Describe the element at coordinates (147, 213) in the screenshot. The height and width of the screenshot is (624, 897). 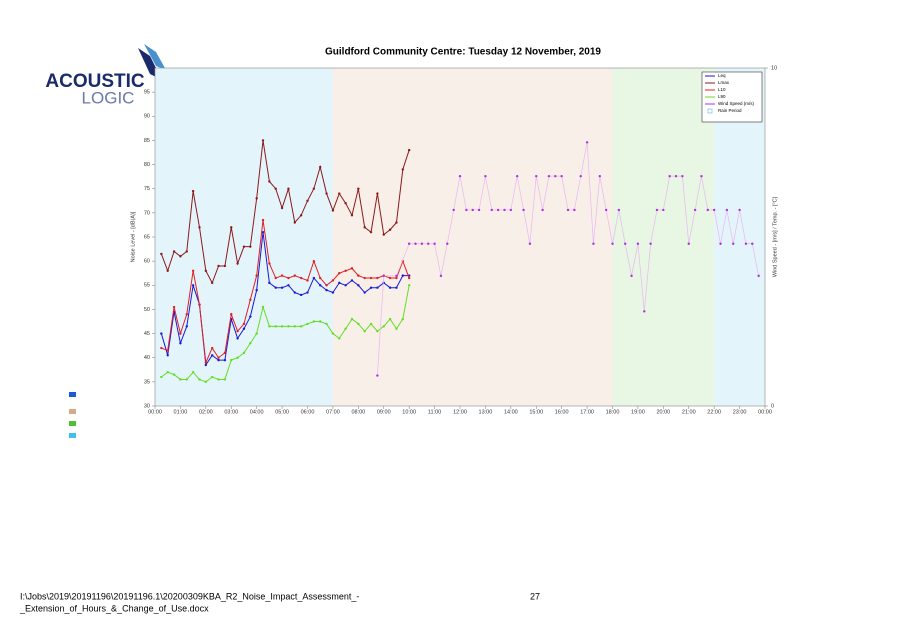
I see `y-tick-label: 70` at that location.